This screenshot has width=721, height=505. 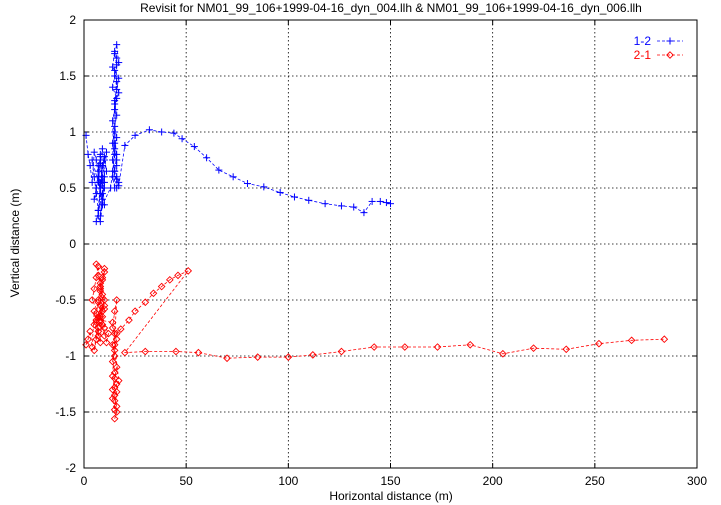 What do you see at coordinates (70, 468) in the screenshot?
I see `y-tick-label: -2` at bounding box center [70, 468].